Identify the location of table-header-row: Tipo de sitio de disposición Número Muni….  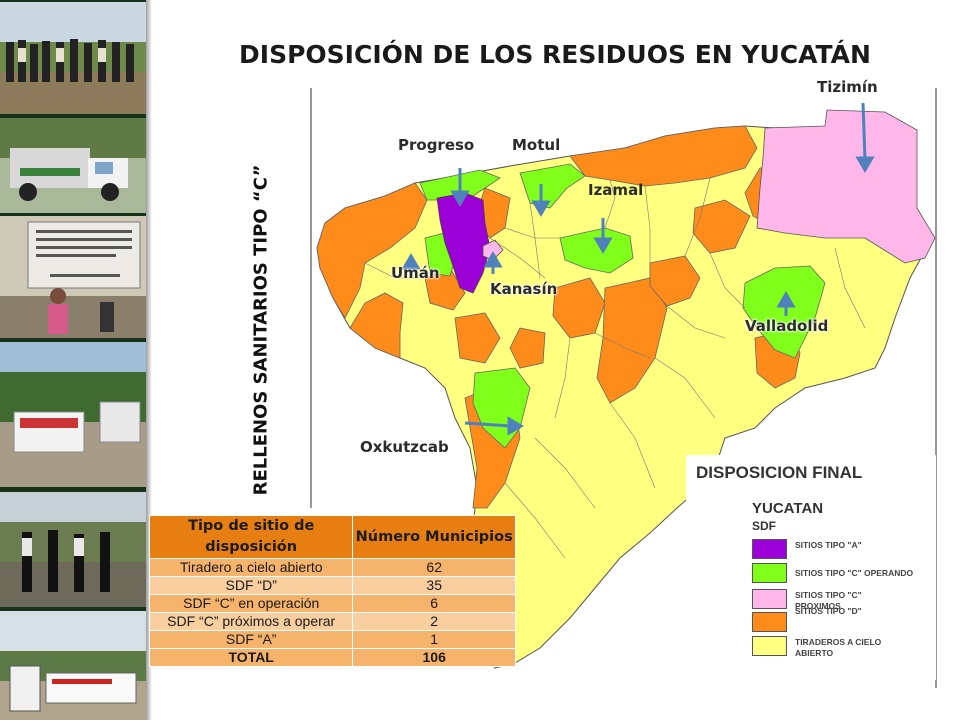
(332, 537).